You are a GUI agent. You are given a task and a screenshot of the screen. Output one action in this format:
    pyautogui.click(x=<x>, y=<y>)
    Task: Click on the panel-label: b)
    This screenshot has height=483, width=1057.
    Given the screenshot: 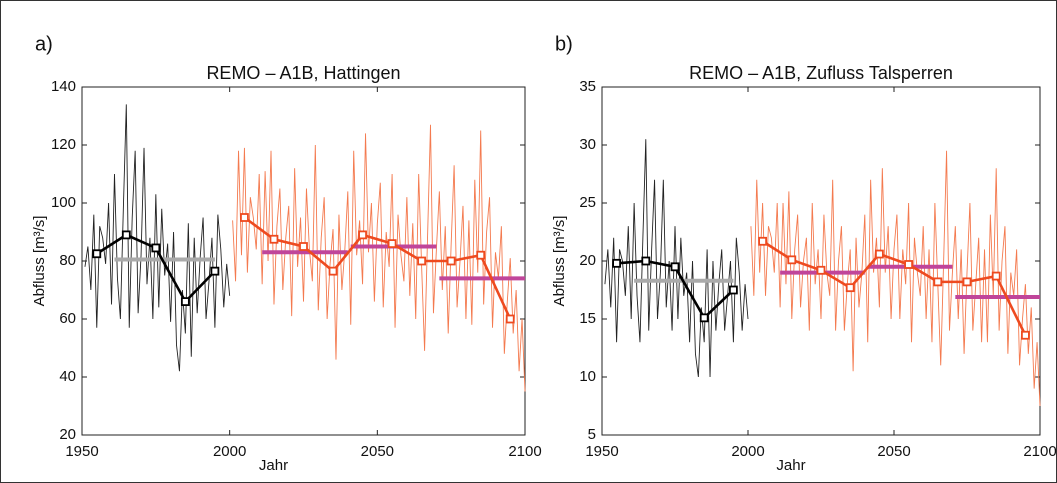 What is the action you would take?
    pyautogui.click(x=564, y=44)
    